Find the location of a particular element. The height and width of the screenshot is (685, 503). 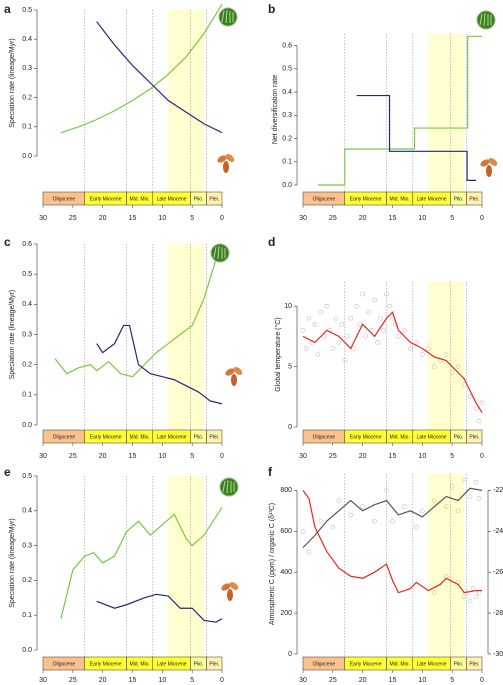

y-axis-title: Speciation rate (lineage/Myr) is located at coordinates (12, 563).